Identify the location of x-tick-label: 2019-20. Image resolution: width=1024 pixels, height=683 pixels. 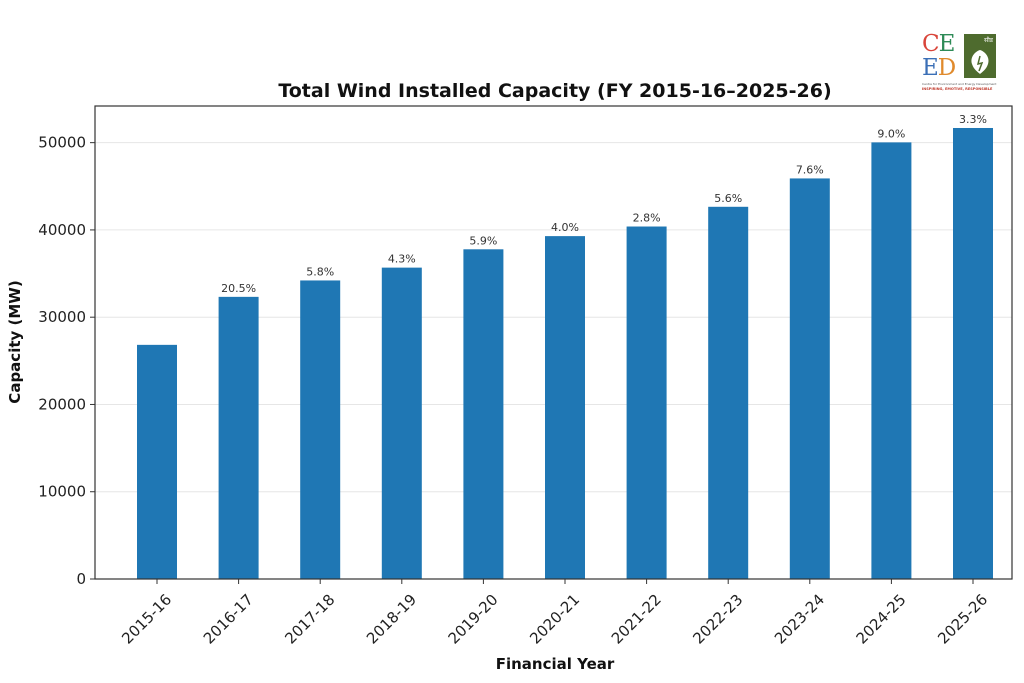
(473, 619).